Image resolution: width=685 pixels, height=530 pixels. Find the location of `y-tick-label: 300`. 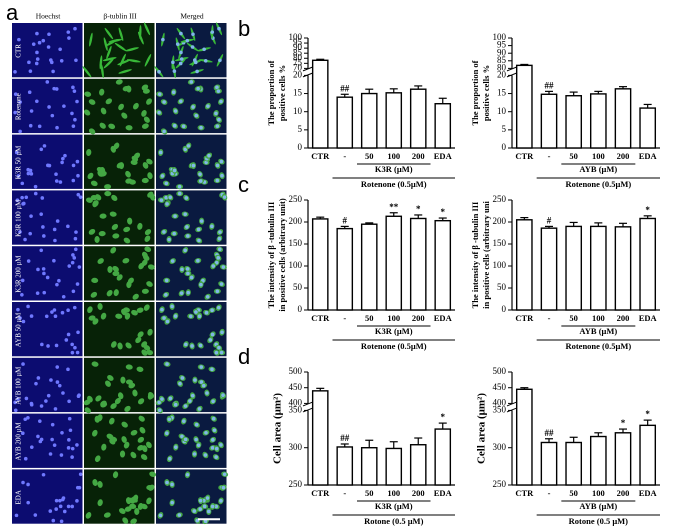

y-tick-label: 300 is located at coordinates (296, 447).